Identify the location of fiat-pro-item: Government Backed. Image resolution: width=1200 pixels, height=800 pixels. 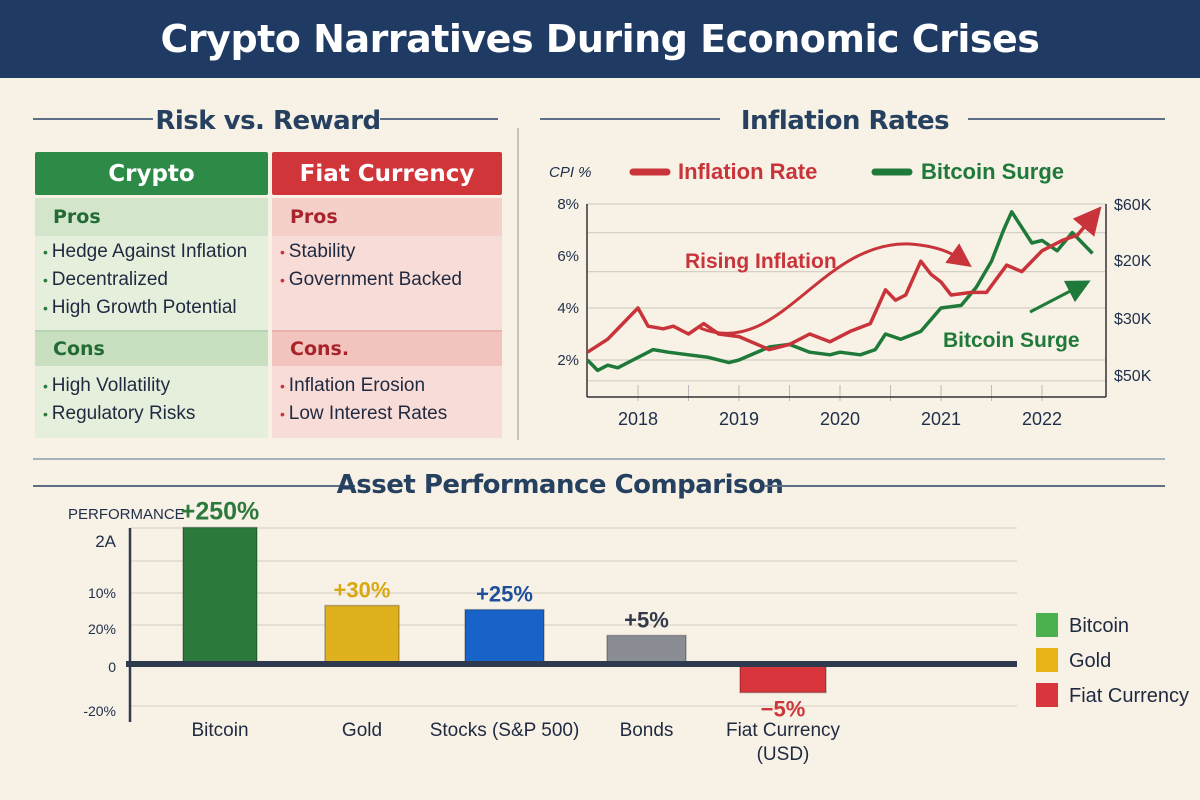
(391, 280).